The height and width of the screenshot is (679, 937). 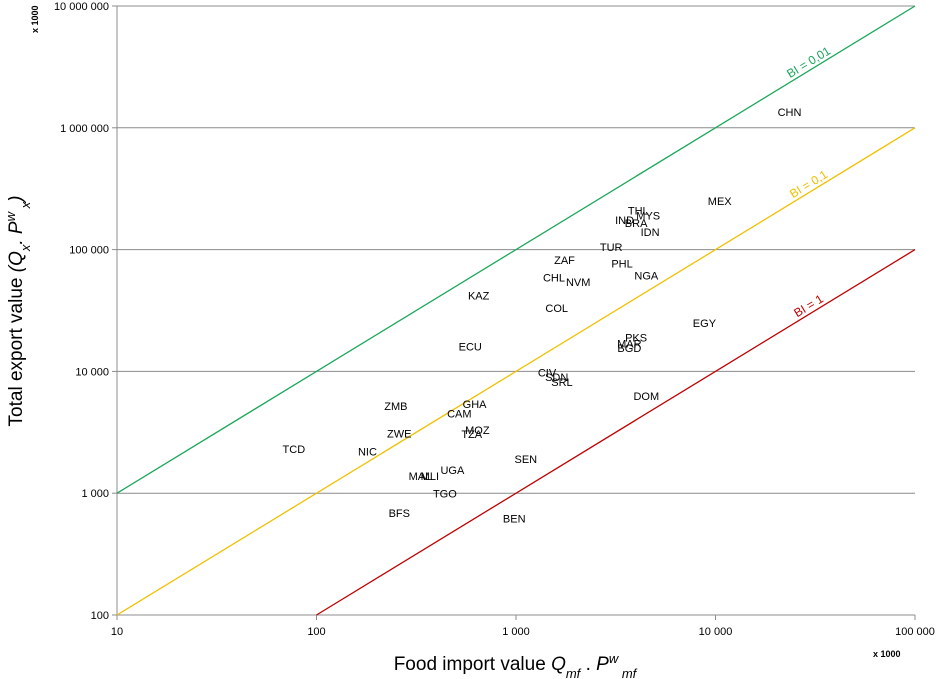 What do you see at coordinates (808, 305) in the screenshot?
I see `reference-line-label: BI = 1` at bounding box center [808, 305].